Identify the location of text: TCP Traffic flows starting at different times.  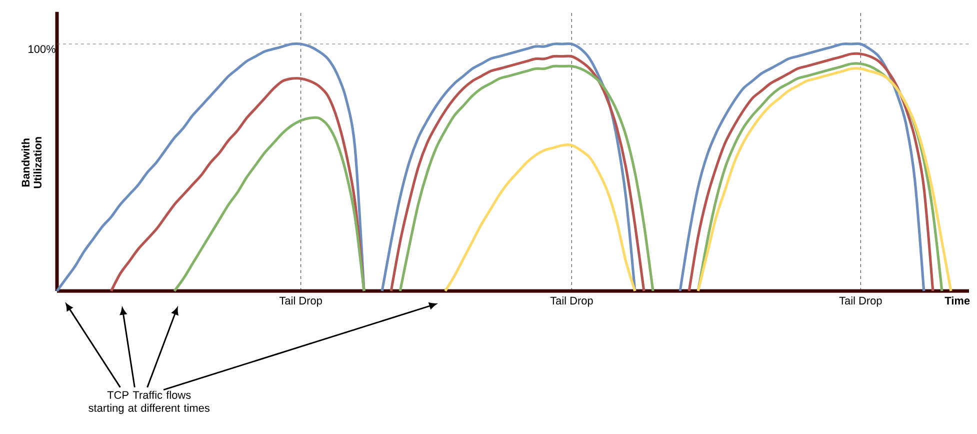
(149, 402).